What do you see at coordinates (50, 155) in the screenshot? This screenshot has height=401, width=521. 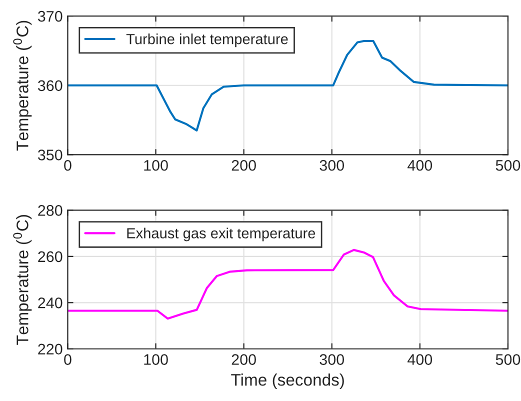 I see `y-tick-label: 350` at bounding box center [50, 155].